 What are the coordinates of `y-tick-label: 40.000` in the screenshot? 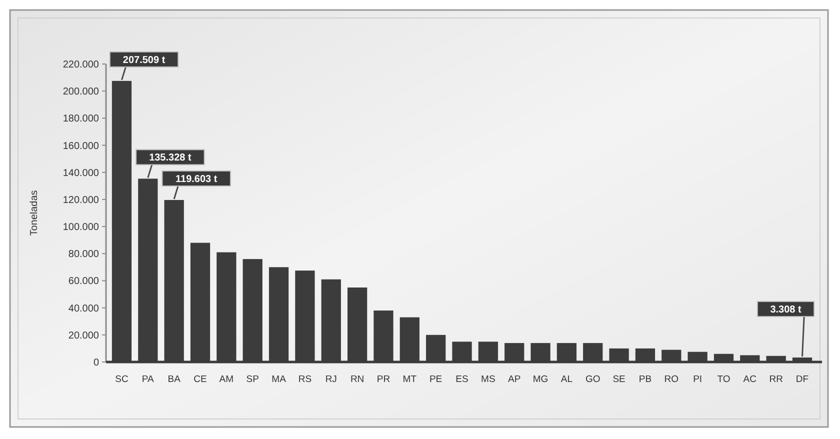 It's located at (84, 308).